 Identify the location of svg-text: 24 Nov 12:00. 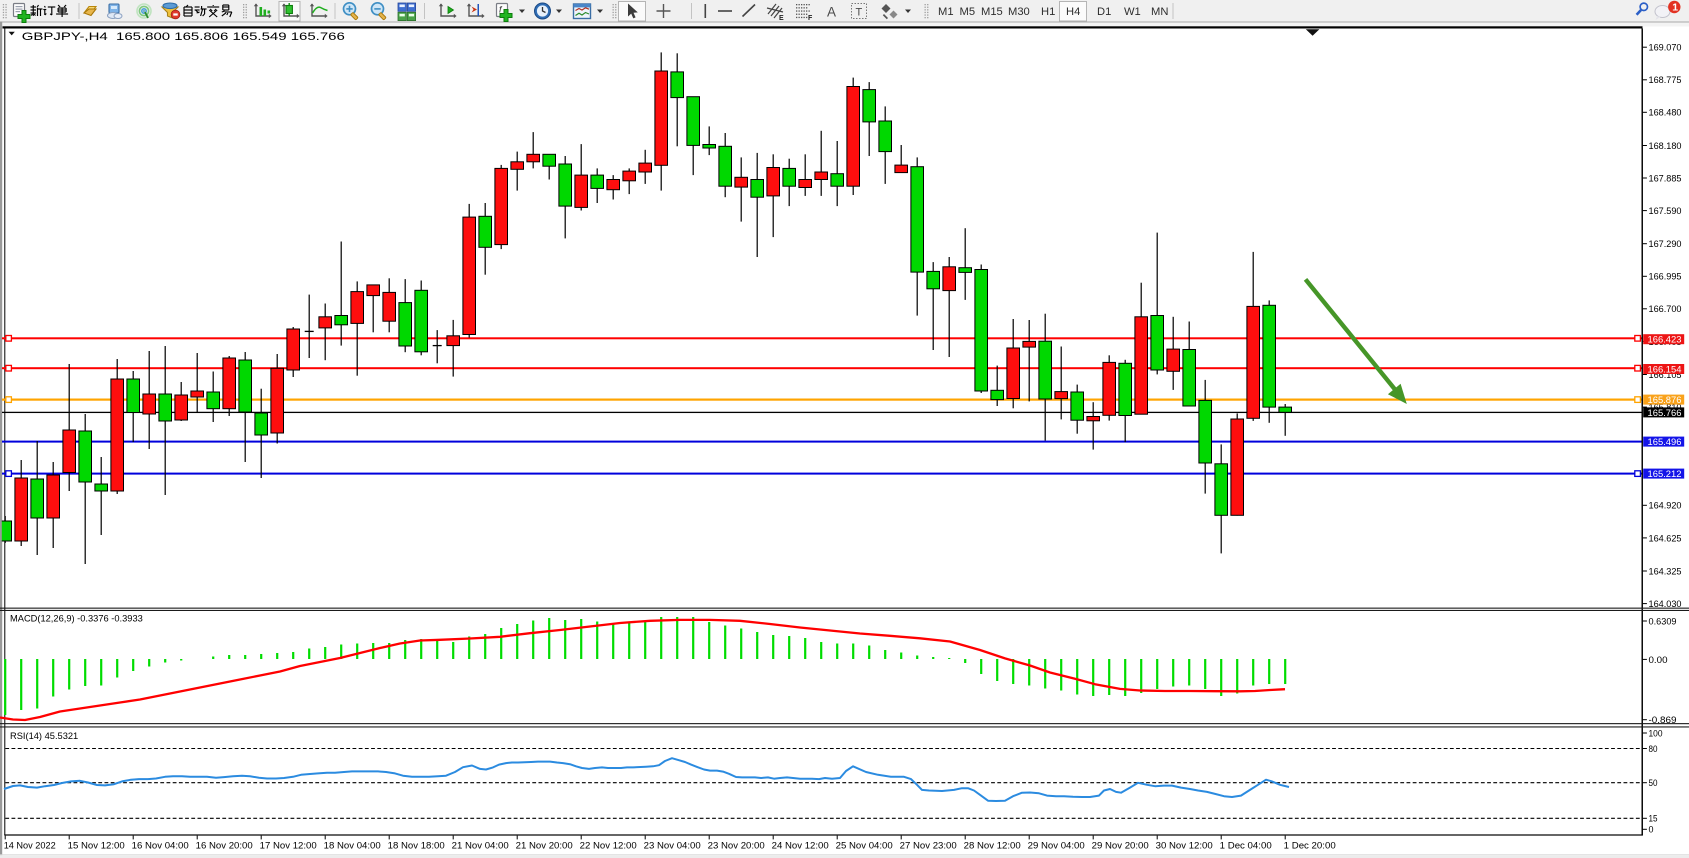
(800, 845).